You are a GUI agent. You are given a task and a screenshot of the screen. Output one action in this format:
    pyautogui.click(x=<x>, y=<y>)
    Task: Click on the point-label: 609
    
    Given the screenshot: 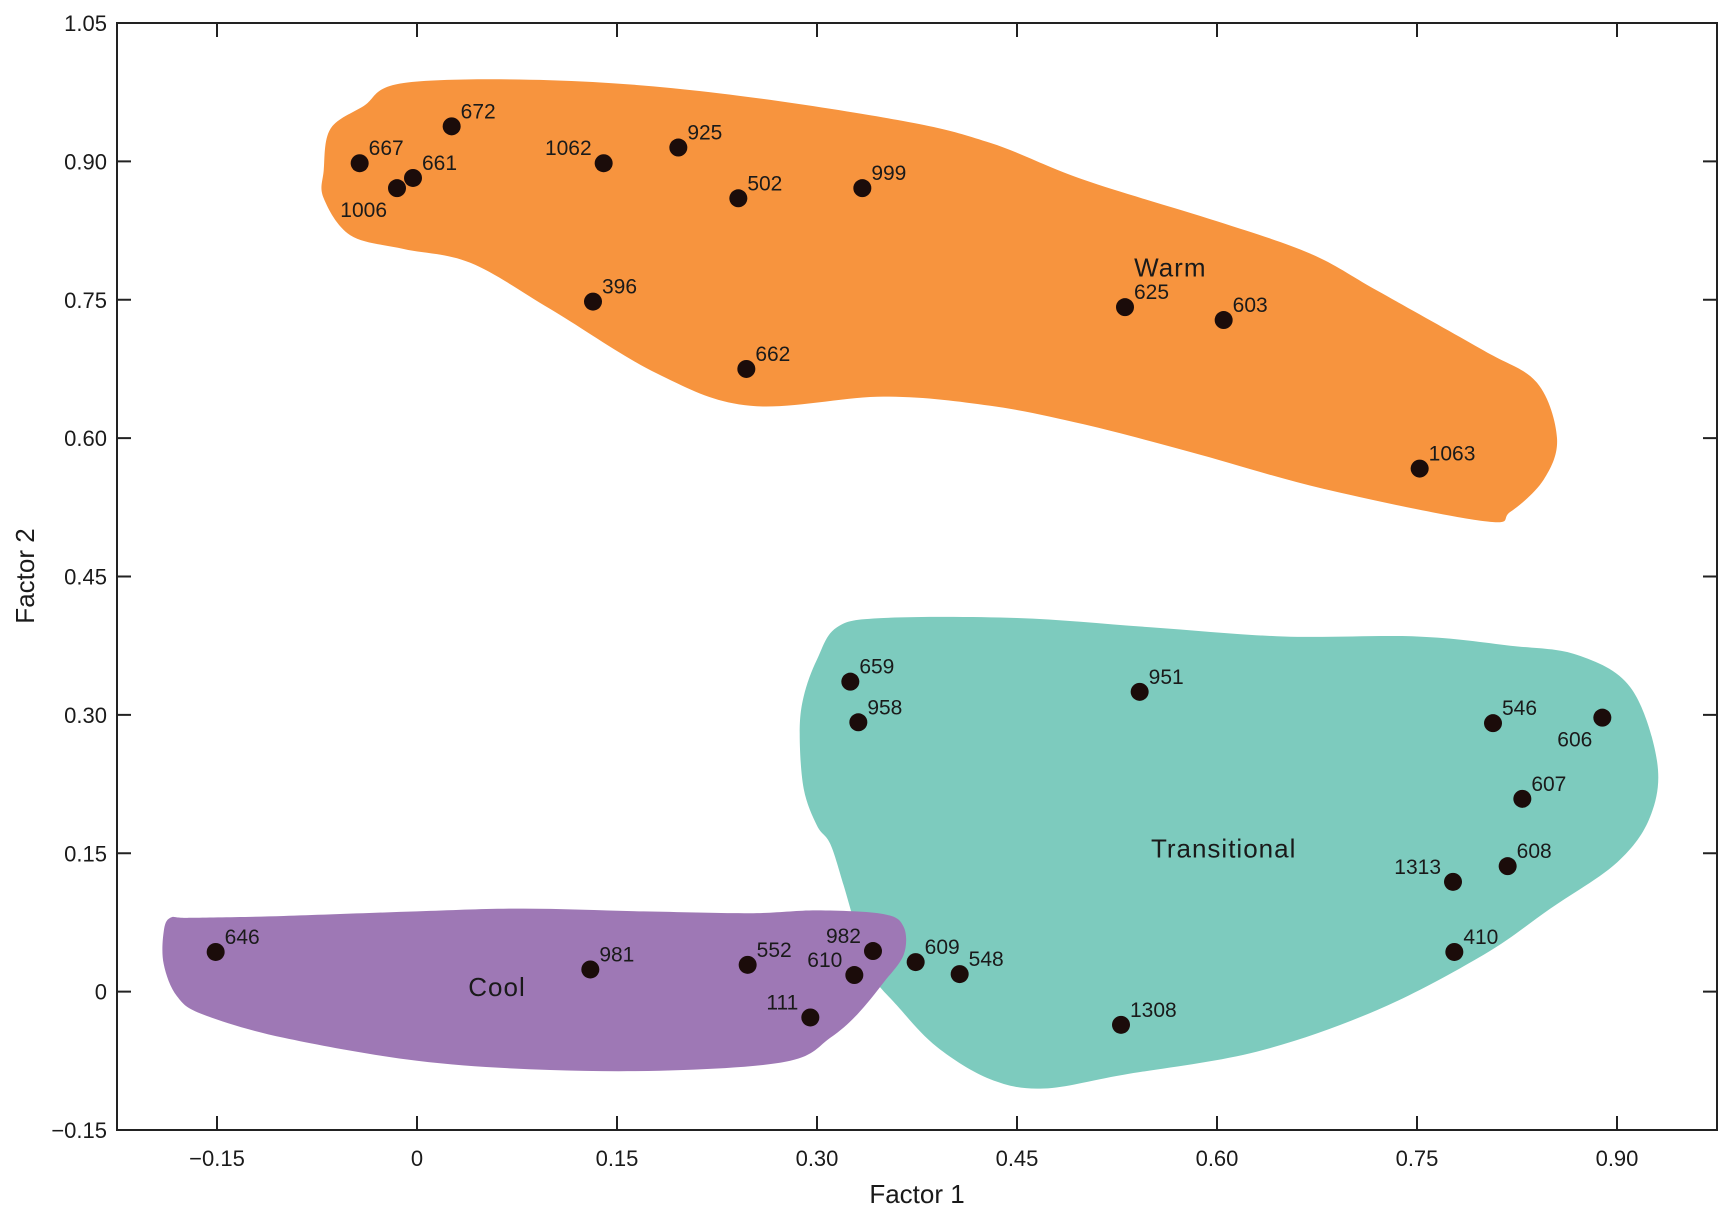 What is the action you would take?
    pyautogui.click(x=942, y=947)
    